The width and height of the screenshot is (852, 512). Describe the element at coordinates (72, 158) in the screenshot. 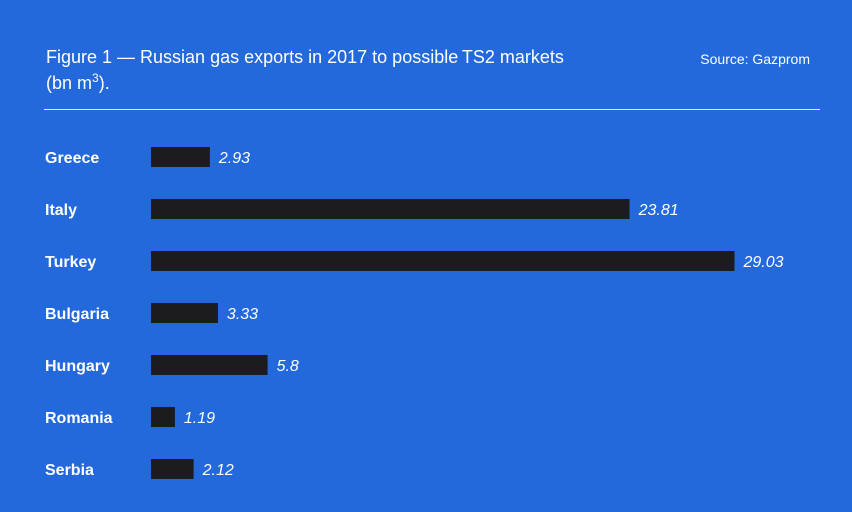

I see `category-label-greece: Greece` at that location.